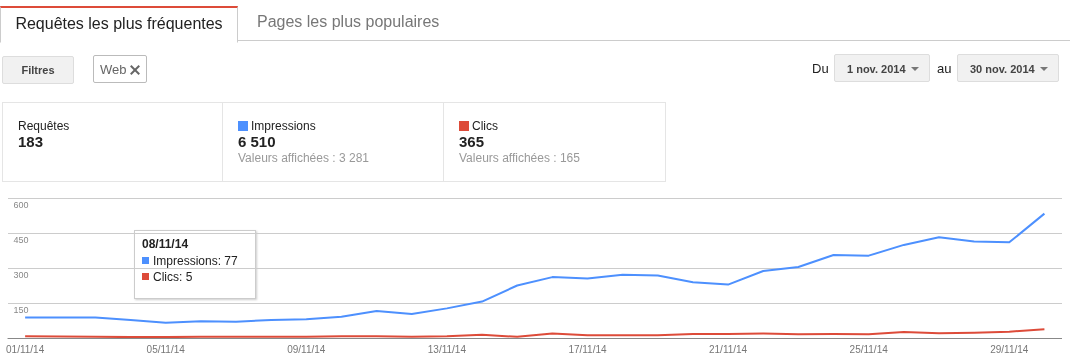  I want to click on x-tick-label: 17/11/14, so click(588, 349).